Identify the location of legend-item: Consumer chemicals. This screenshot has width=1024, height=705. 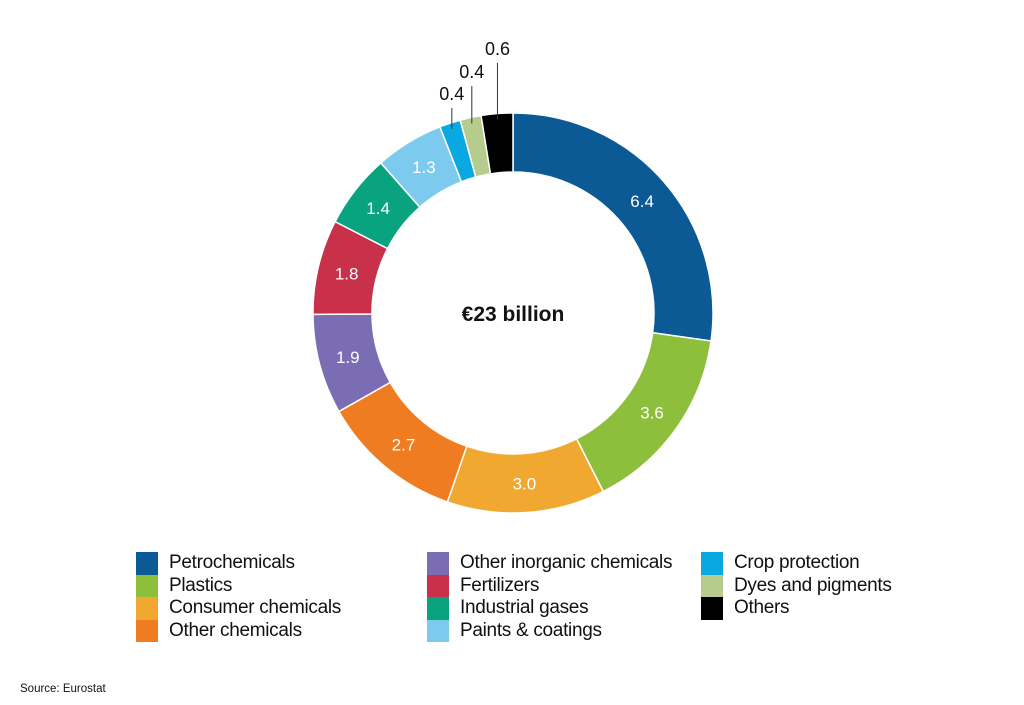
(238, 608).